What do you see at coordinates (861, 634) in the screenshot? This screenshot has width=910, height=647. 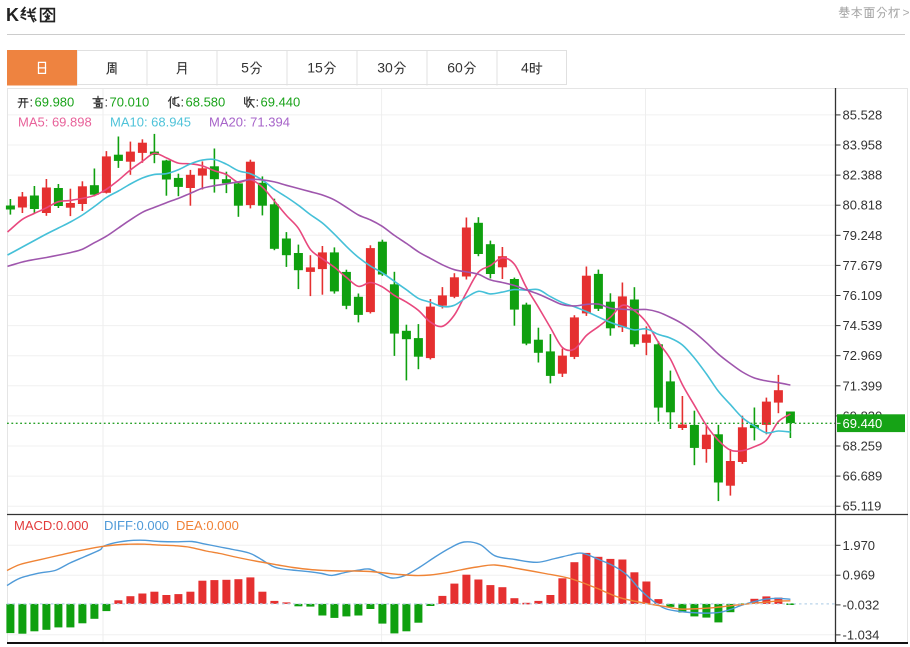 I see `svg-text: -1.034` at bounding box center [861, 634].